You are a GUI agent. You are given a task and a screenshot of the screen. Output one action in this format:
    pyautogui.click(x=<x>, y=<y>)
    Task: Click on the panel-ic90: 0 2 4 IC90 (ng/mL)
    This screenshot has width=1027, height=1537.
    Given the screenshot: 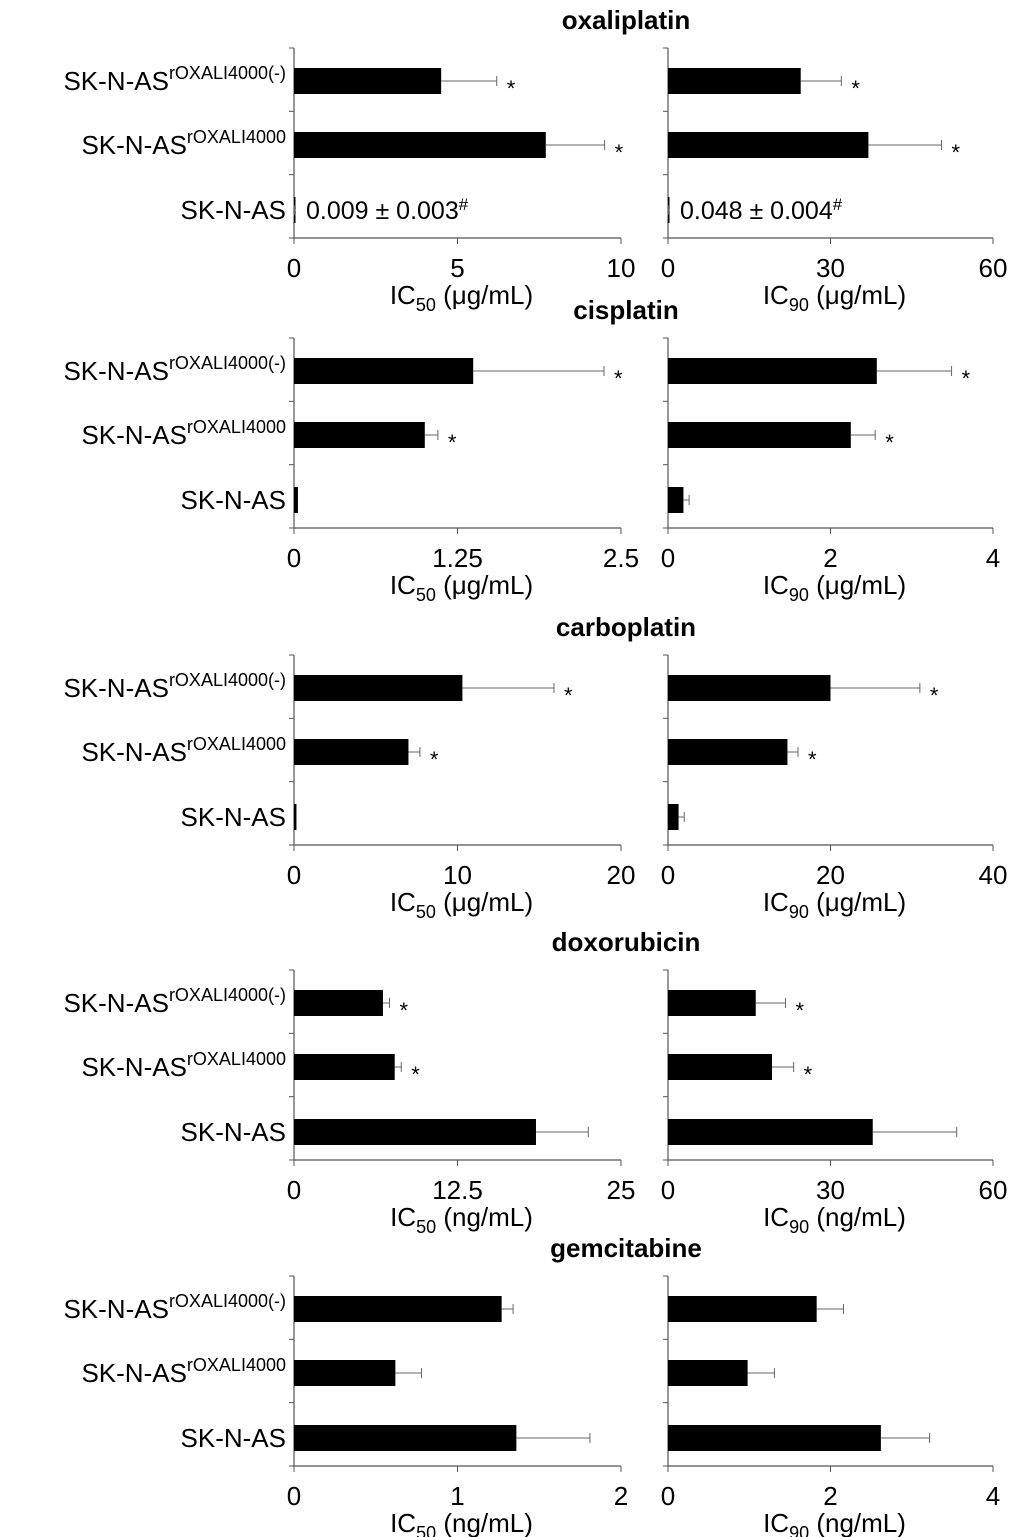 What is the action you would take?
    pyautogui.click(x=830, y=1406)
    